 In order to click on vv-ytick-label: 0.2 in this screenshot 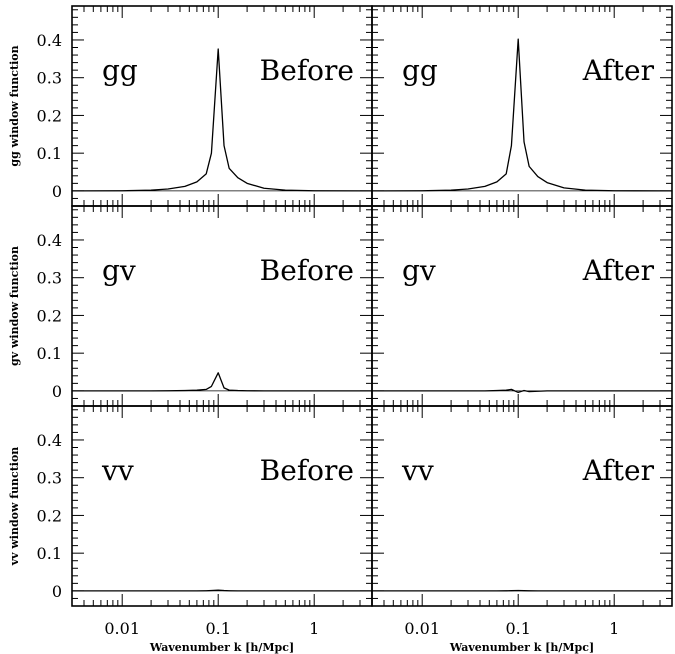, I will do `click(49, 515)`.